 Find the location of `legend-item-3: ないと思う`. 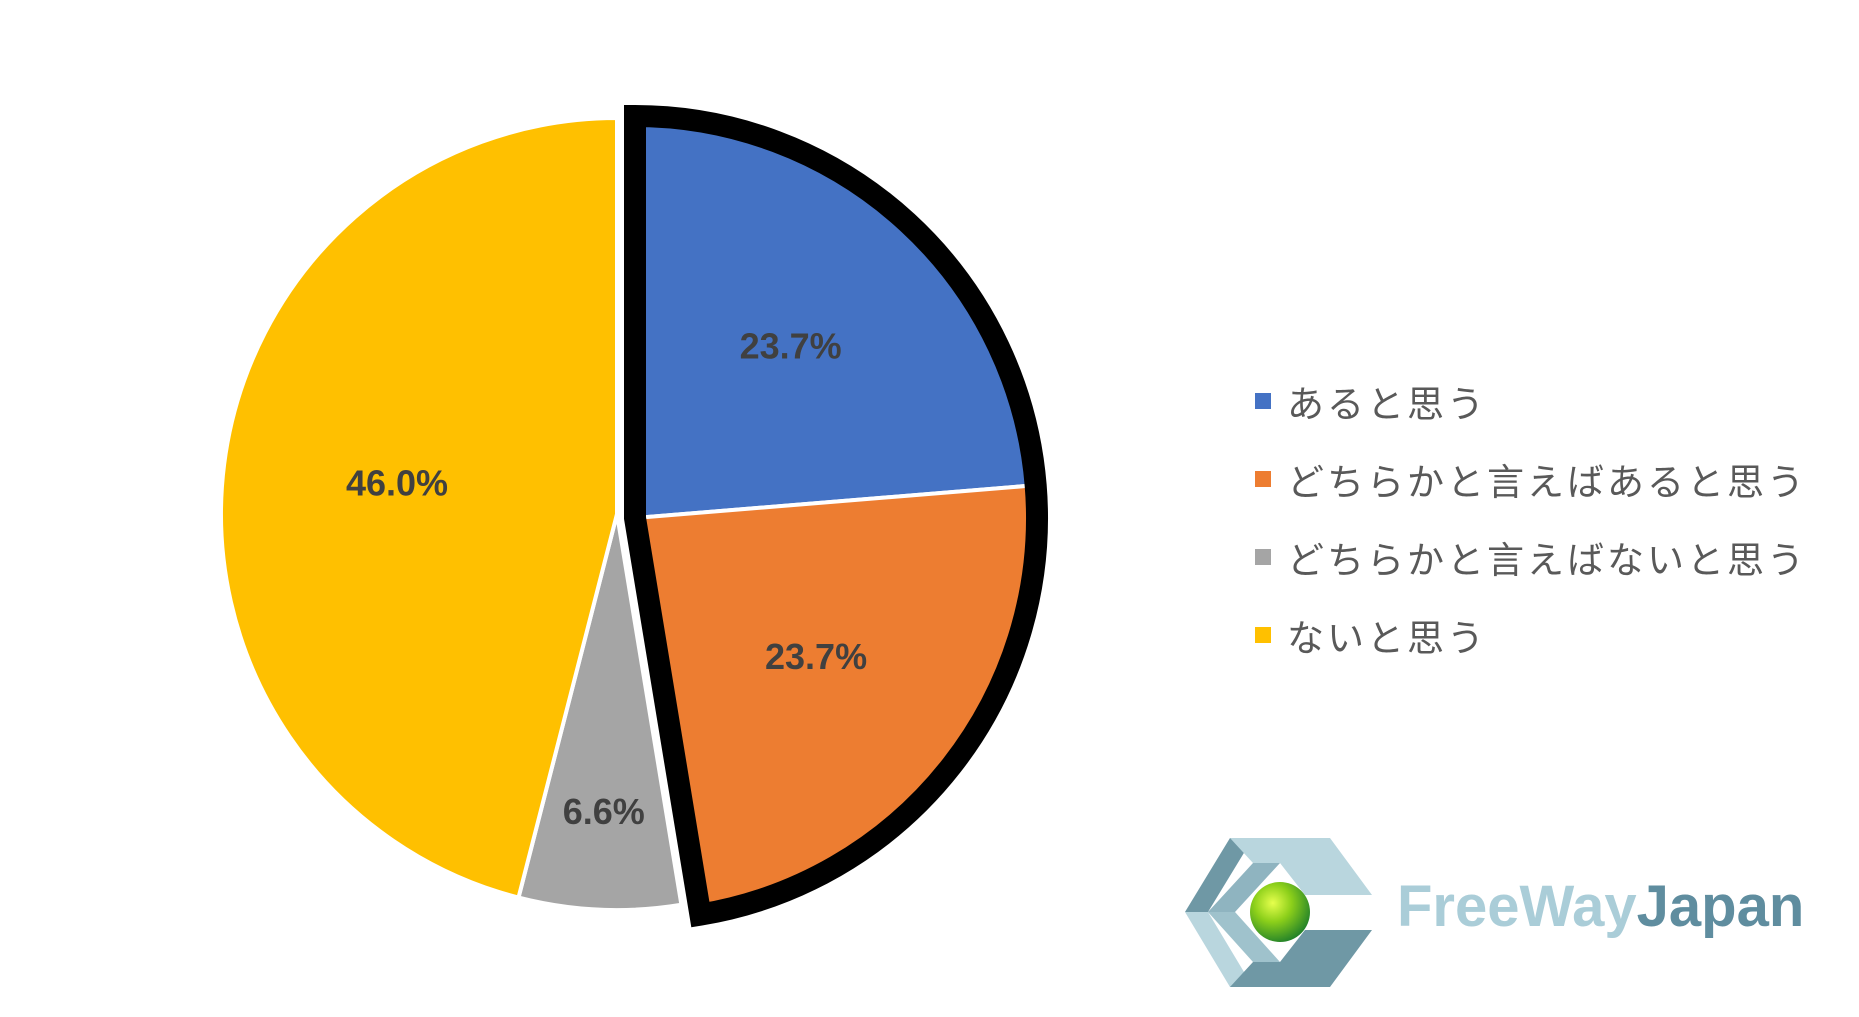

legend-item-3: ないと思う is located at coordinates (1555, 635).